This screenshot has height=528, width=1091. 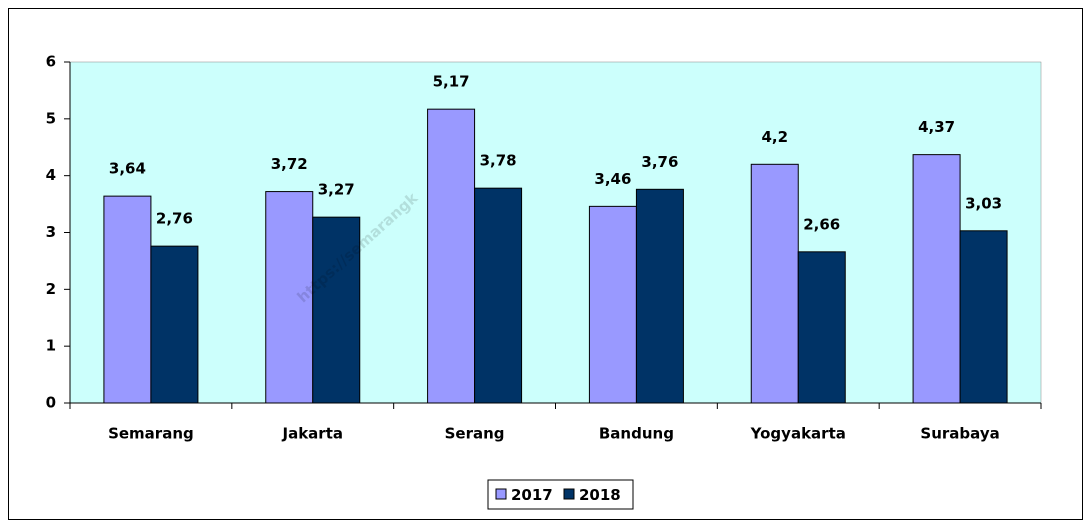 What do you see at coordinates (51, 346) in the screenshot?
I see `y-tick-label: 1` at bounding box center [51, 346].